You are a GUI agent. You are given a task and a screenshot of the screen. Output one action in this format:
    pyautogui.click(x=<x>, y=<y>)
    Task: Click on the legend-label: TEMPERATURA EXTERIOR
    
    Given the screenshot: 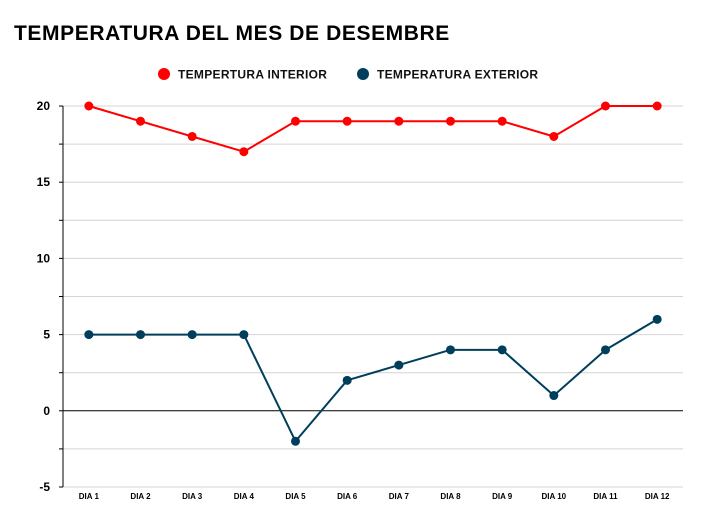 What is the action you would take?
    pyautogui.click(x=457, y=75)
    